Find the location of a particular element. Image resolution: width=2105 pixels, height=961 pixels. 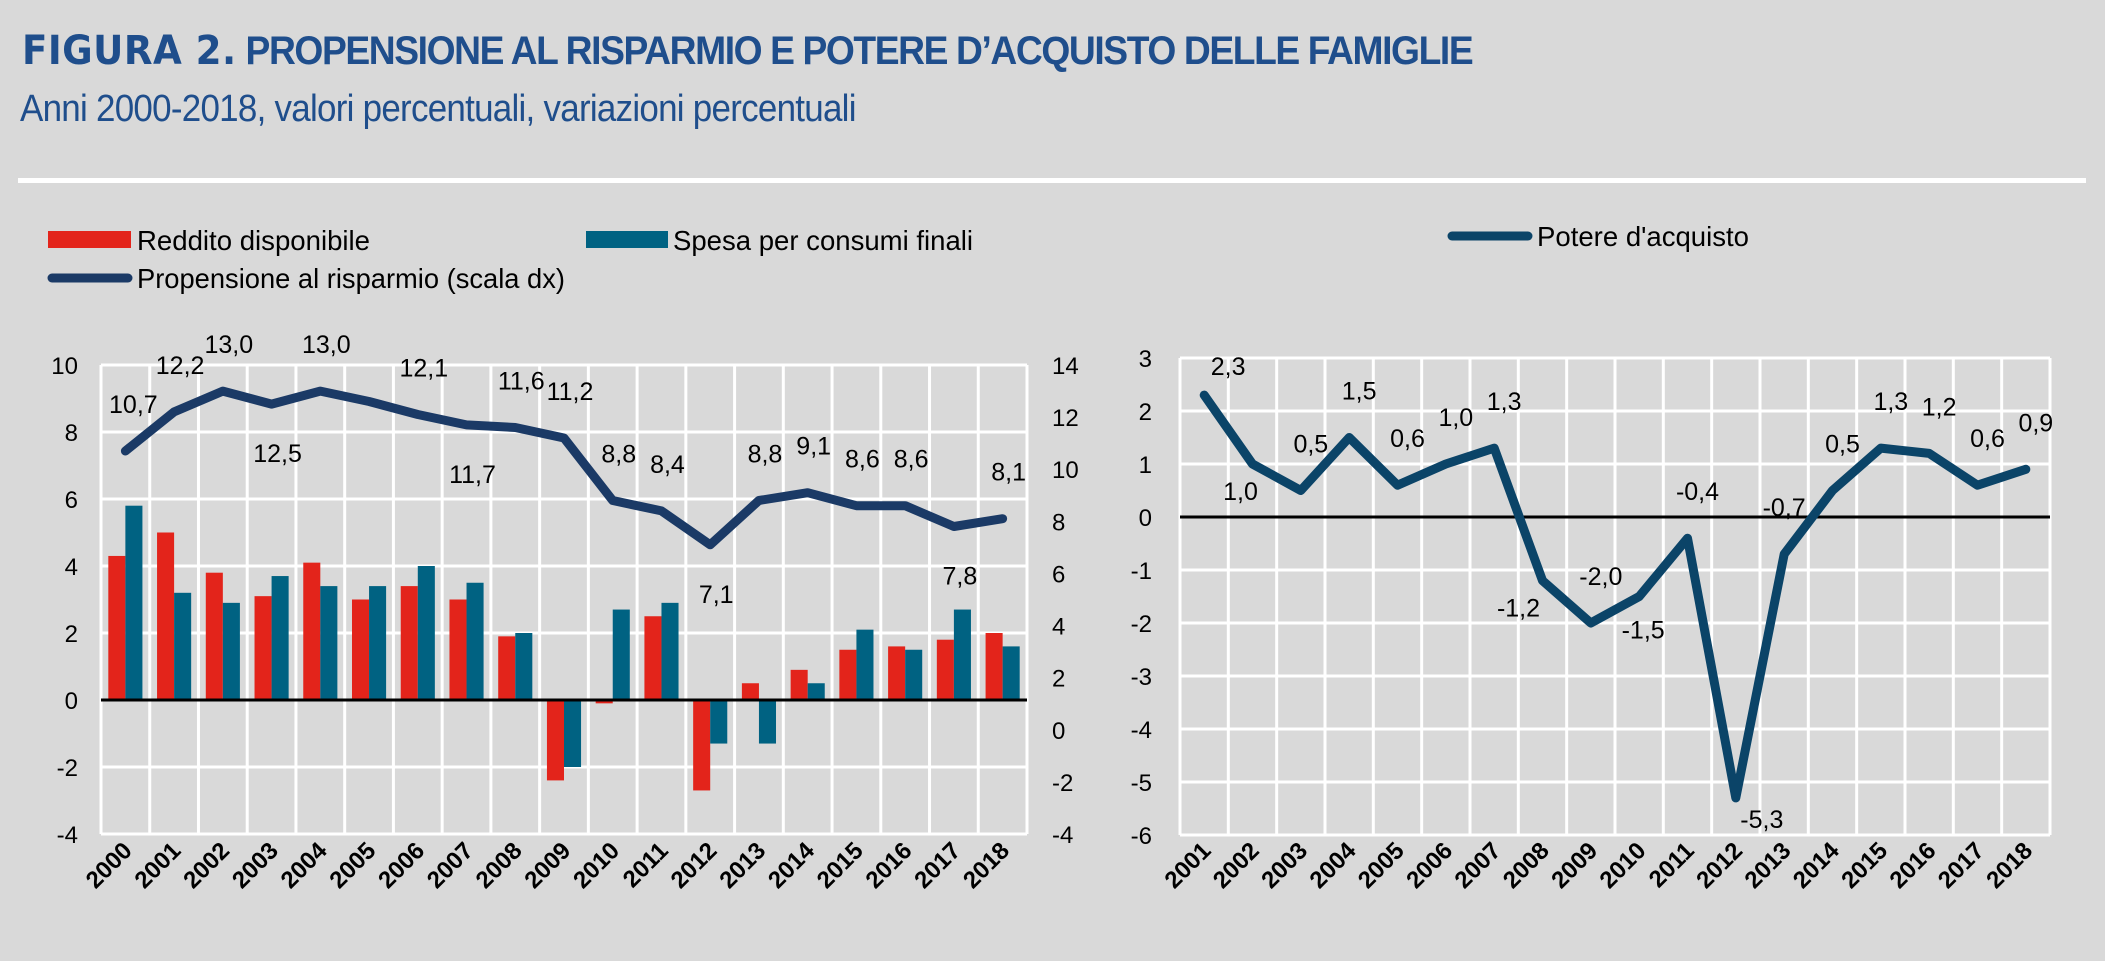

data-label-potere: 0,9 is located at coordinates (2035, 423).